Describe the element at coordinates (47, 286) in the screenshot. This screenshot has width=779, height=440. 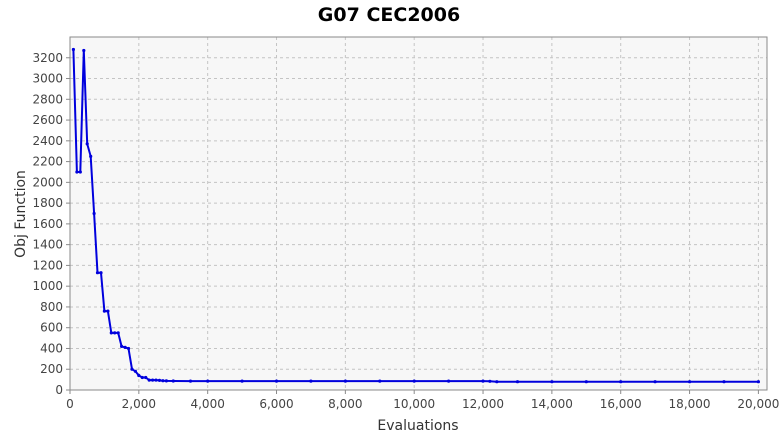
I see `y-tick-label: 1000` at that location.